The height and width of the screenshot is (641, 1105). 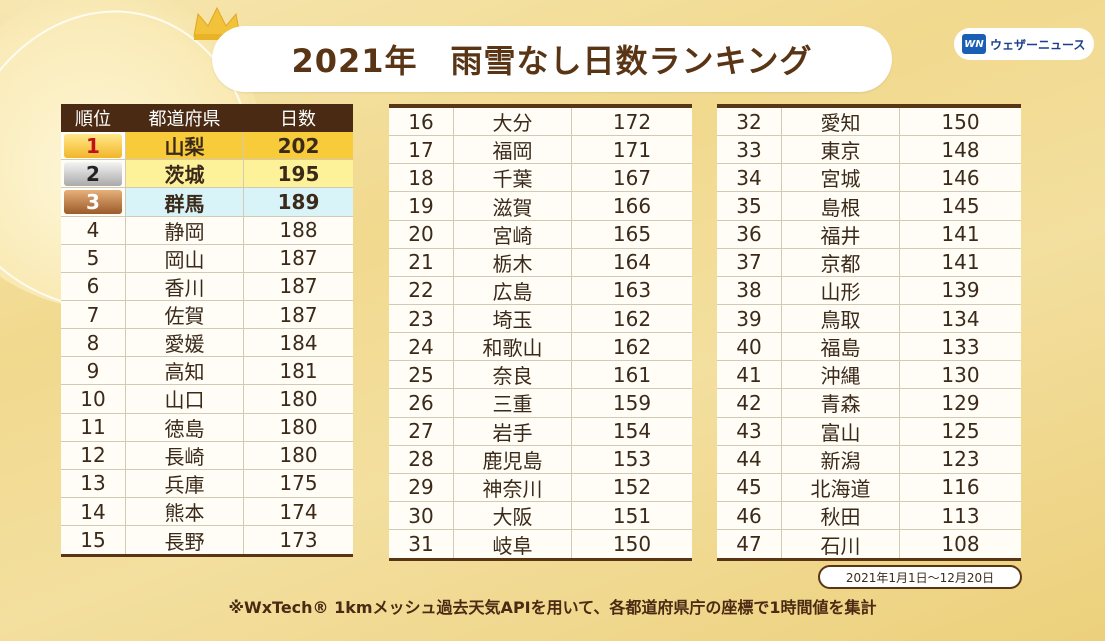 I want to click on days-cell: 161, so click(x=632, y=374).